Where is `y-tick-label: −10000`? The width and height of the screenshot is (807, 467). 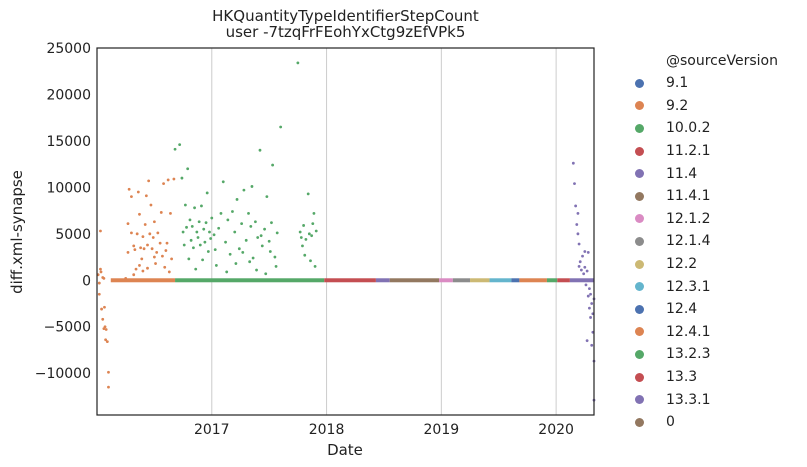 y-tick-label: −10000 is located at coordinates (63, 374).